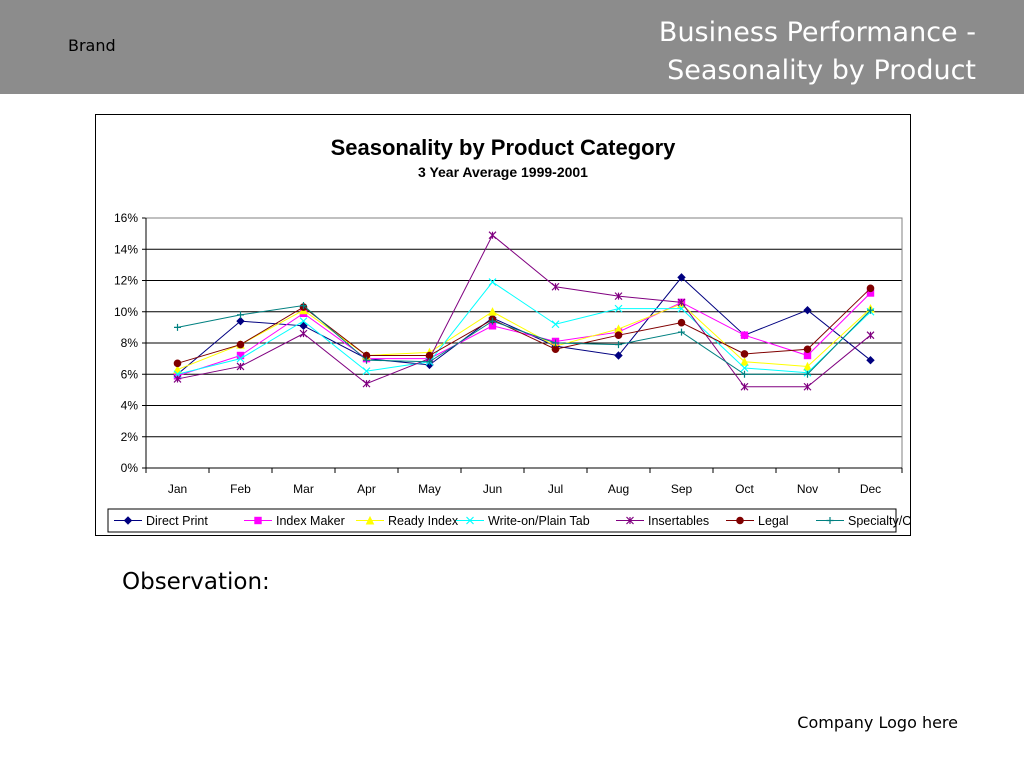 This screenshot has width=1024, height=768. What do you see at coordinates (740, 520) in the screenshot?
I see `legend-marker-legal` at bounding box center [740, 520].